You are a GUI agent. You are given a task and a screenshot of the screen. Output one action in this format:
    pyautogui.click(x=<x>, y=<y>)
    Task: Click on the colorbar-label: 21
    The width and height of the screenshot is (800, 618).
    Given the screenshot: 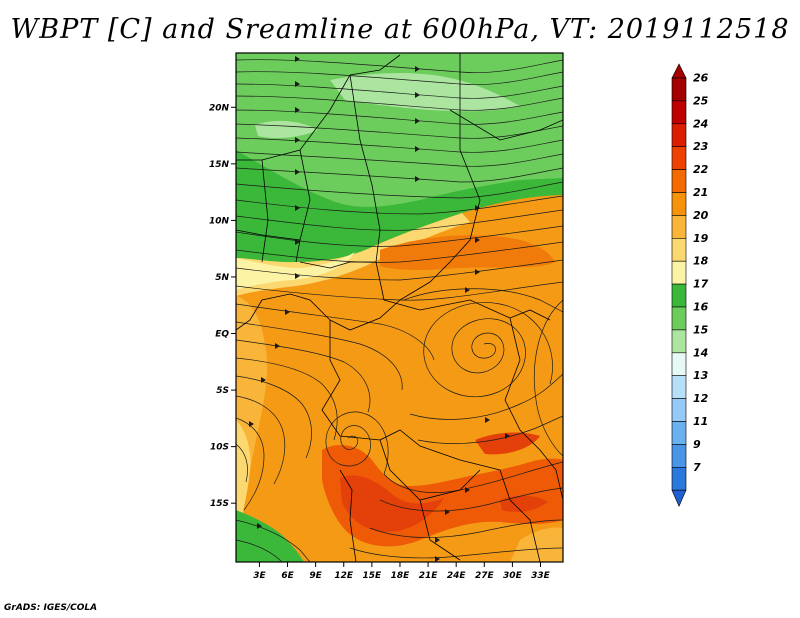 What is the action you would take?
    pyautogui.click(x=700, y=192)
    